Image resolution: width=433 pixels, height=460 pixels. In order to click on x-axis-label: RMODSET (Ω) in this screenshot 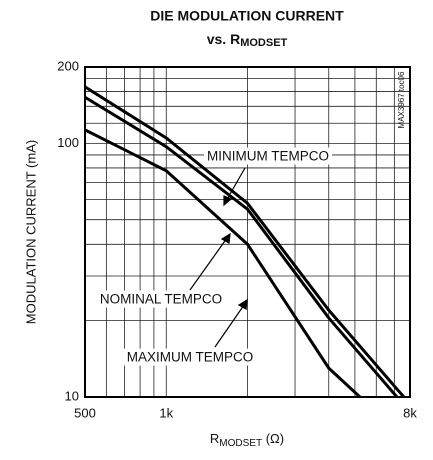, I will do `click(247, 439)`.